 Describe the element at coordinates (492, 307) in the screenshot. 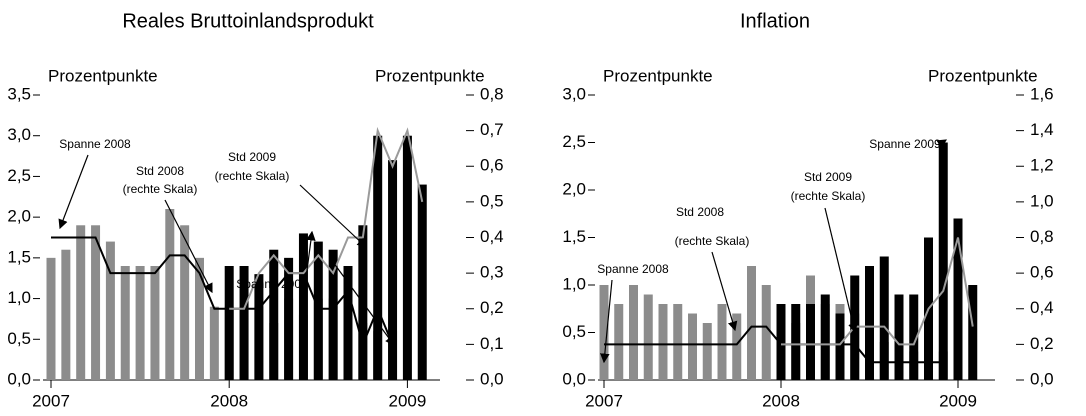

I see `y2-tick-label: 0,2` at that location.